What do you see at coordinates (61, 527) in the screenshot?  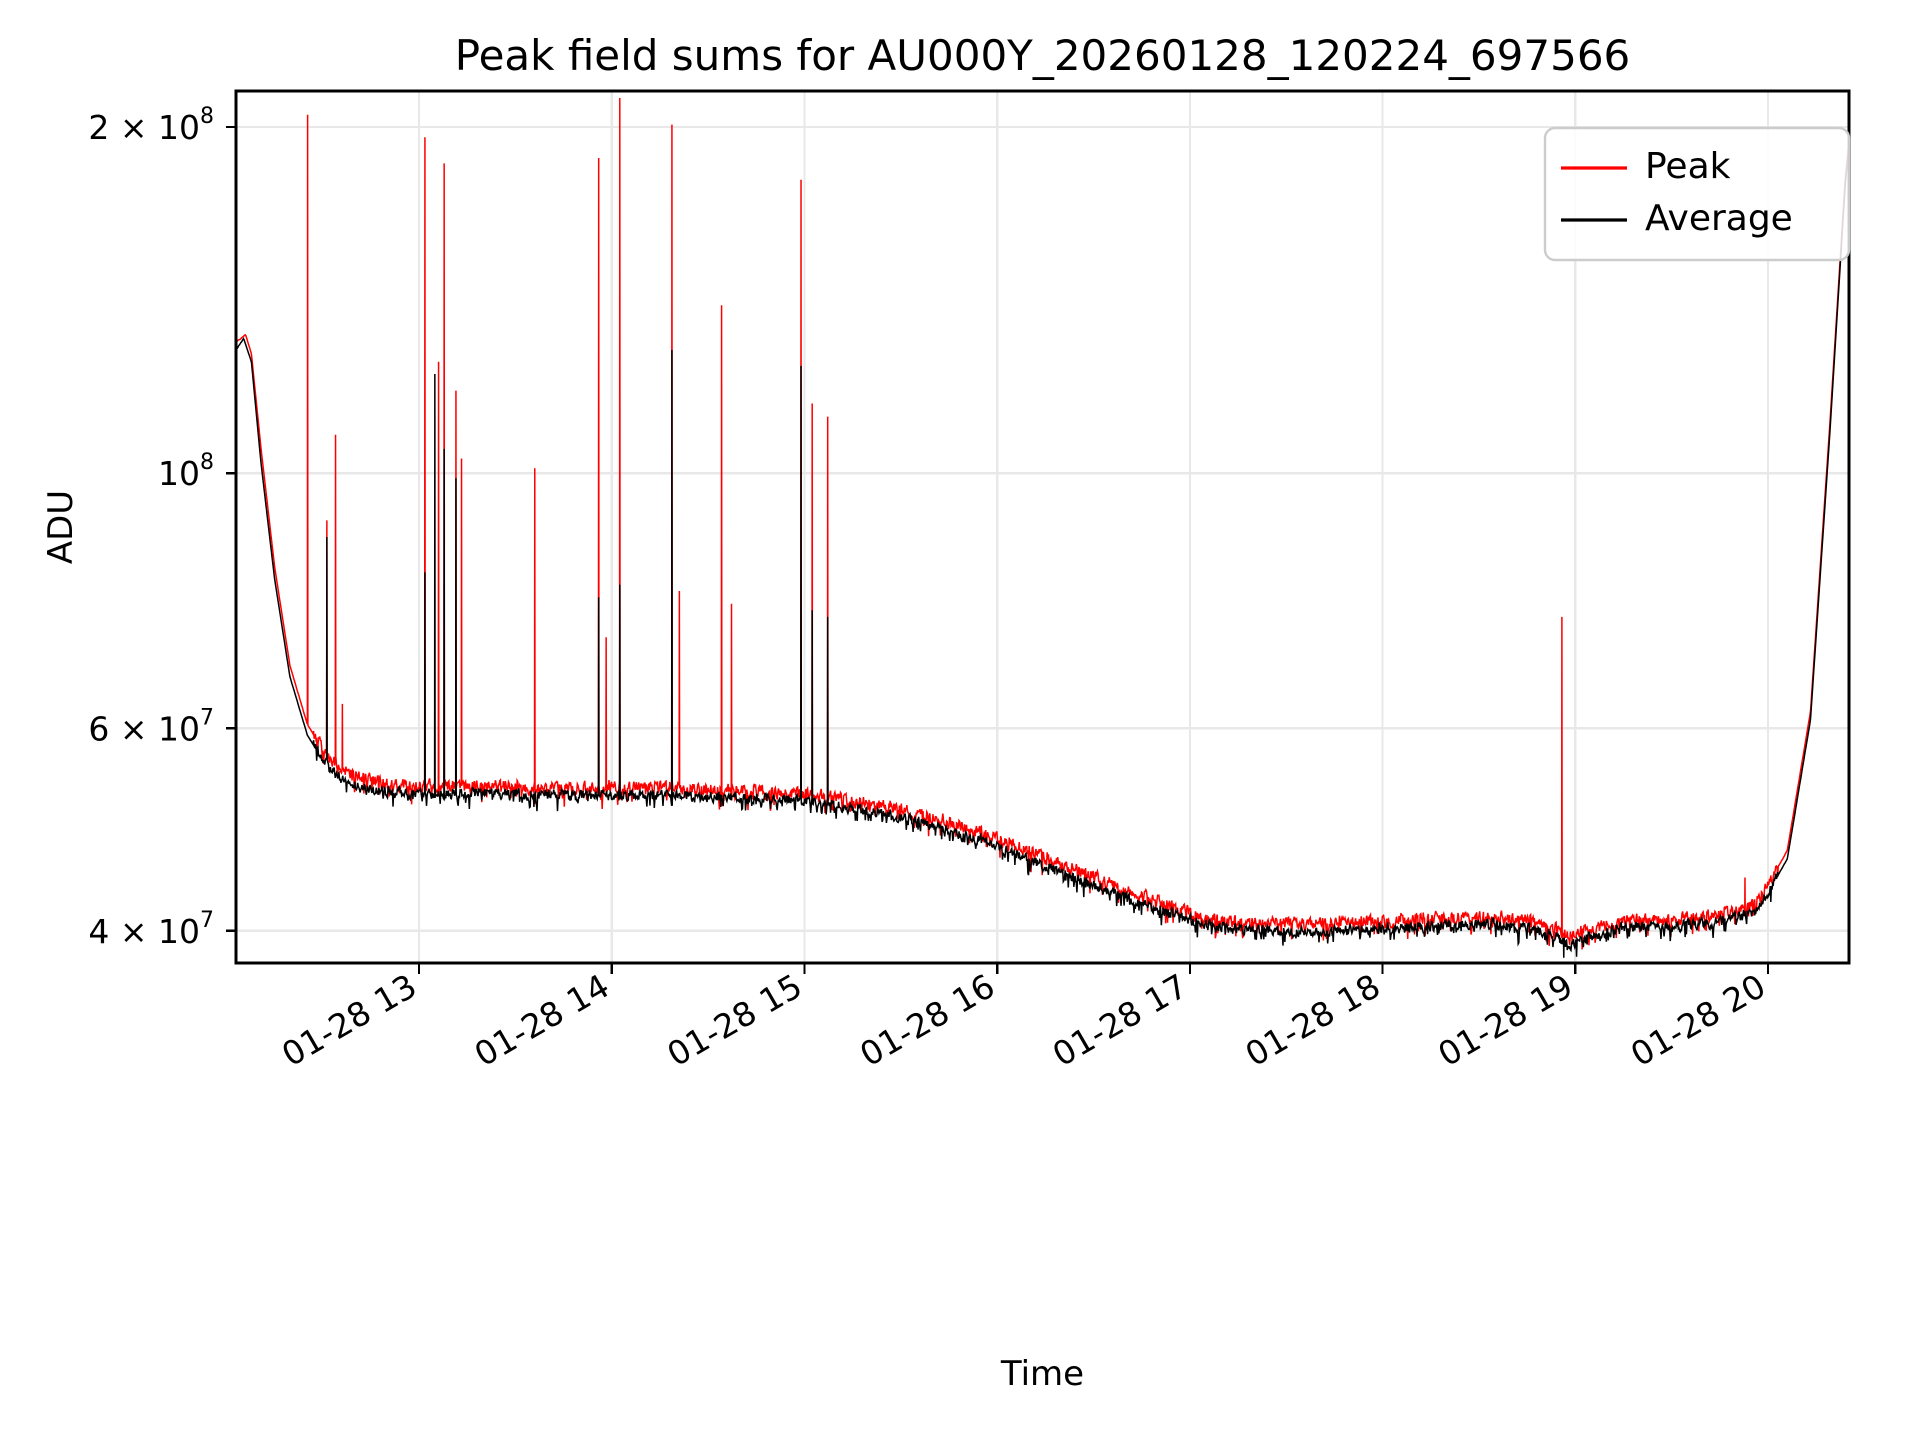 I see `y-axis-label: ADU` at bounding box center [61, 527].